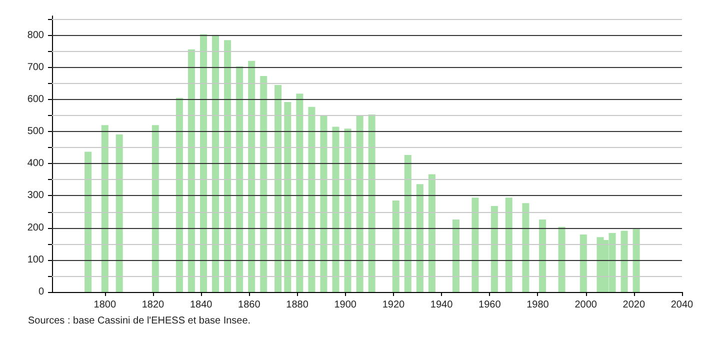 Image resolution: width=710 pixels, height=340 pixels. What do you see at coordinates (105, 305) in the screenshot?
I see `x-tick-label: 1800` at bounding box center [105, 305].